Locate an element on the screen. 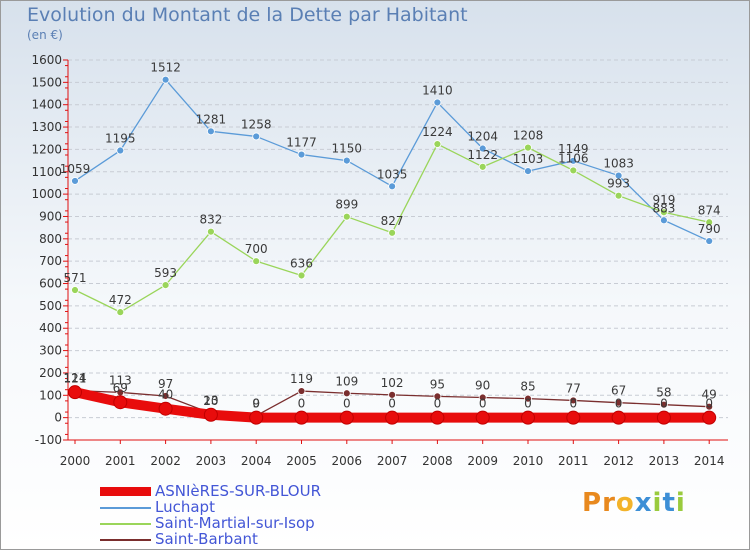  y-tick-label: -100 is located at coordinates (48, 440).